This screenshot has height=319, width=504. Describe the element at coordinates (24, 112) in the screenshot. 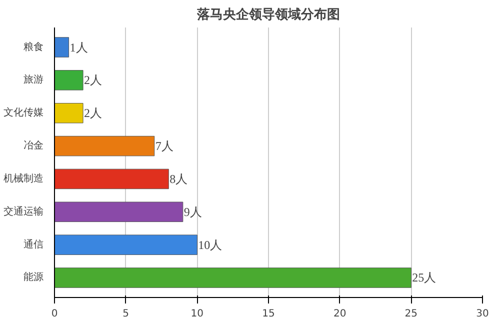

I see `y-tick-label: 文化传媒` at that location.